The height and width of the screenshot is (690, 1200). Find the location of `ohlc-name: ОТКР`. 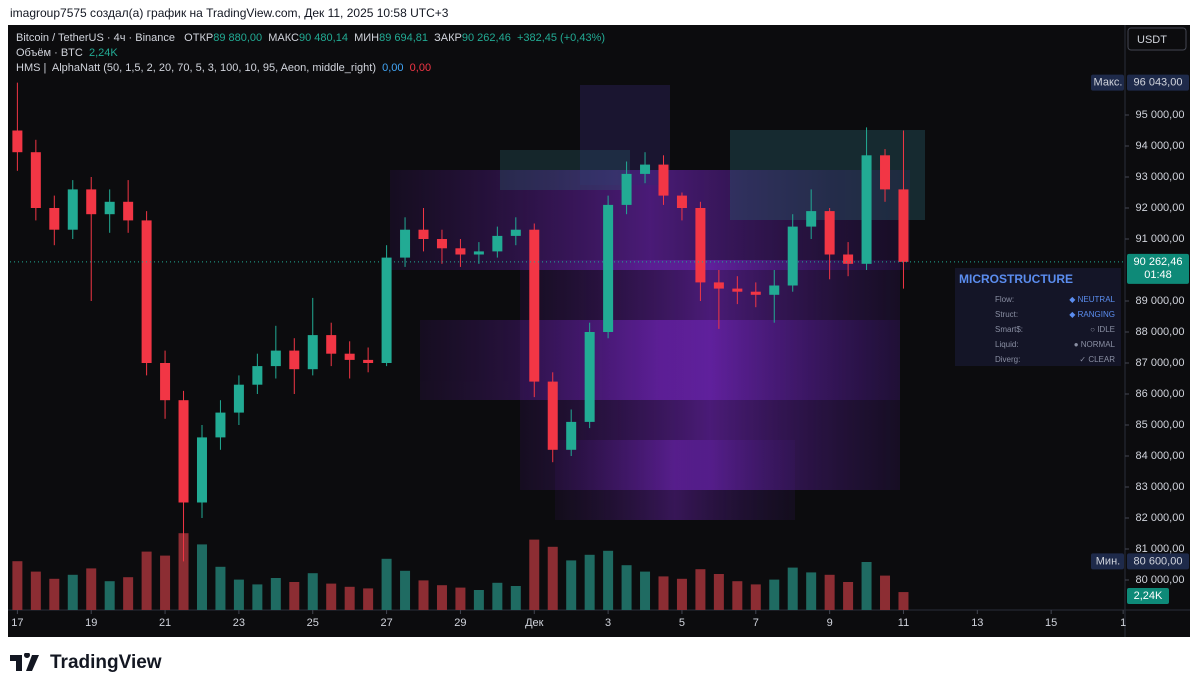

ohlc-name: ОТКР is located at coordinates (199, 38).